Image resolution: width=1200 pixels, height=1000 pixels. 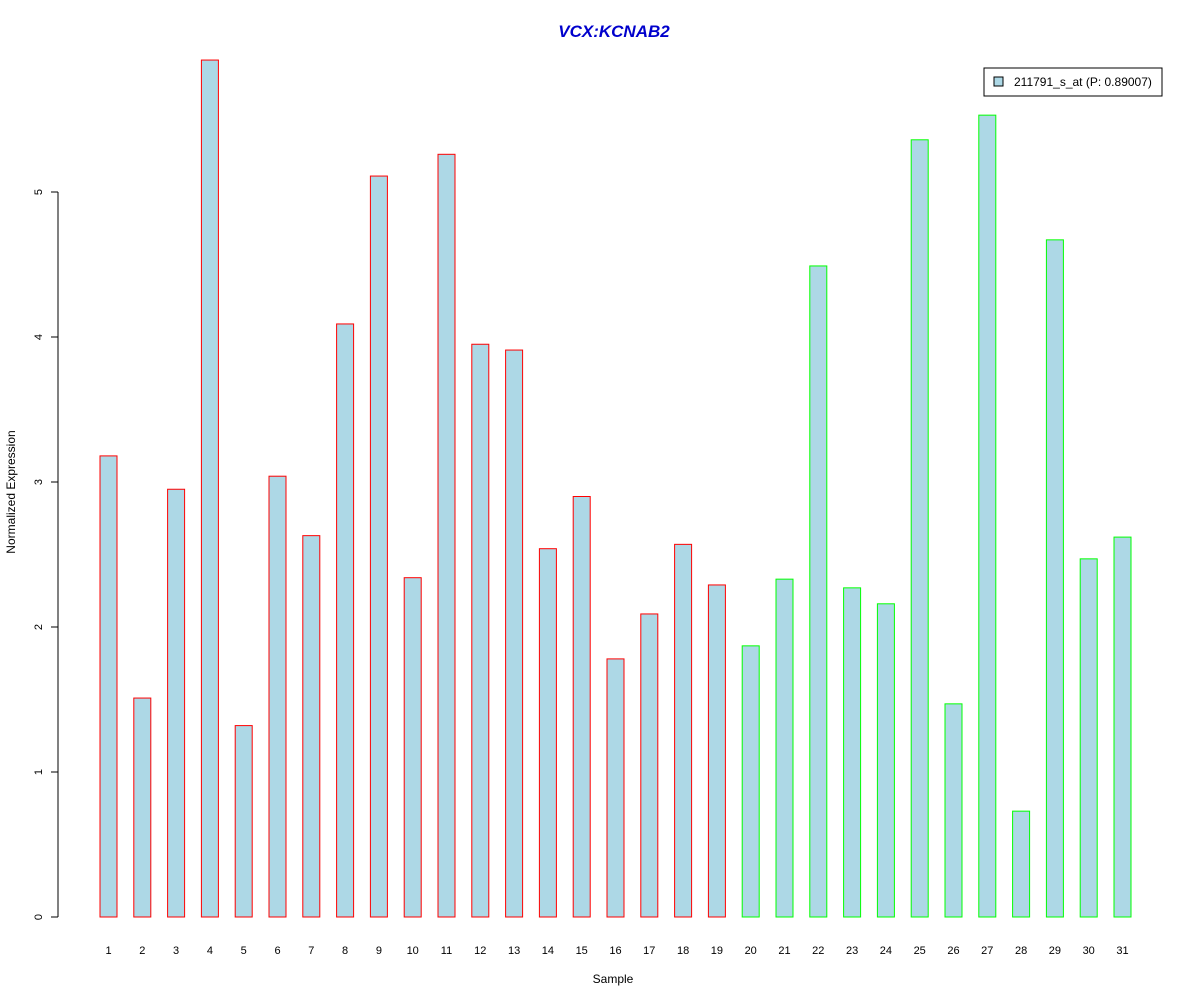 I want to click on x-tick-label: 9, so click(x=379, y=951).